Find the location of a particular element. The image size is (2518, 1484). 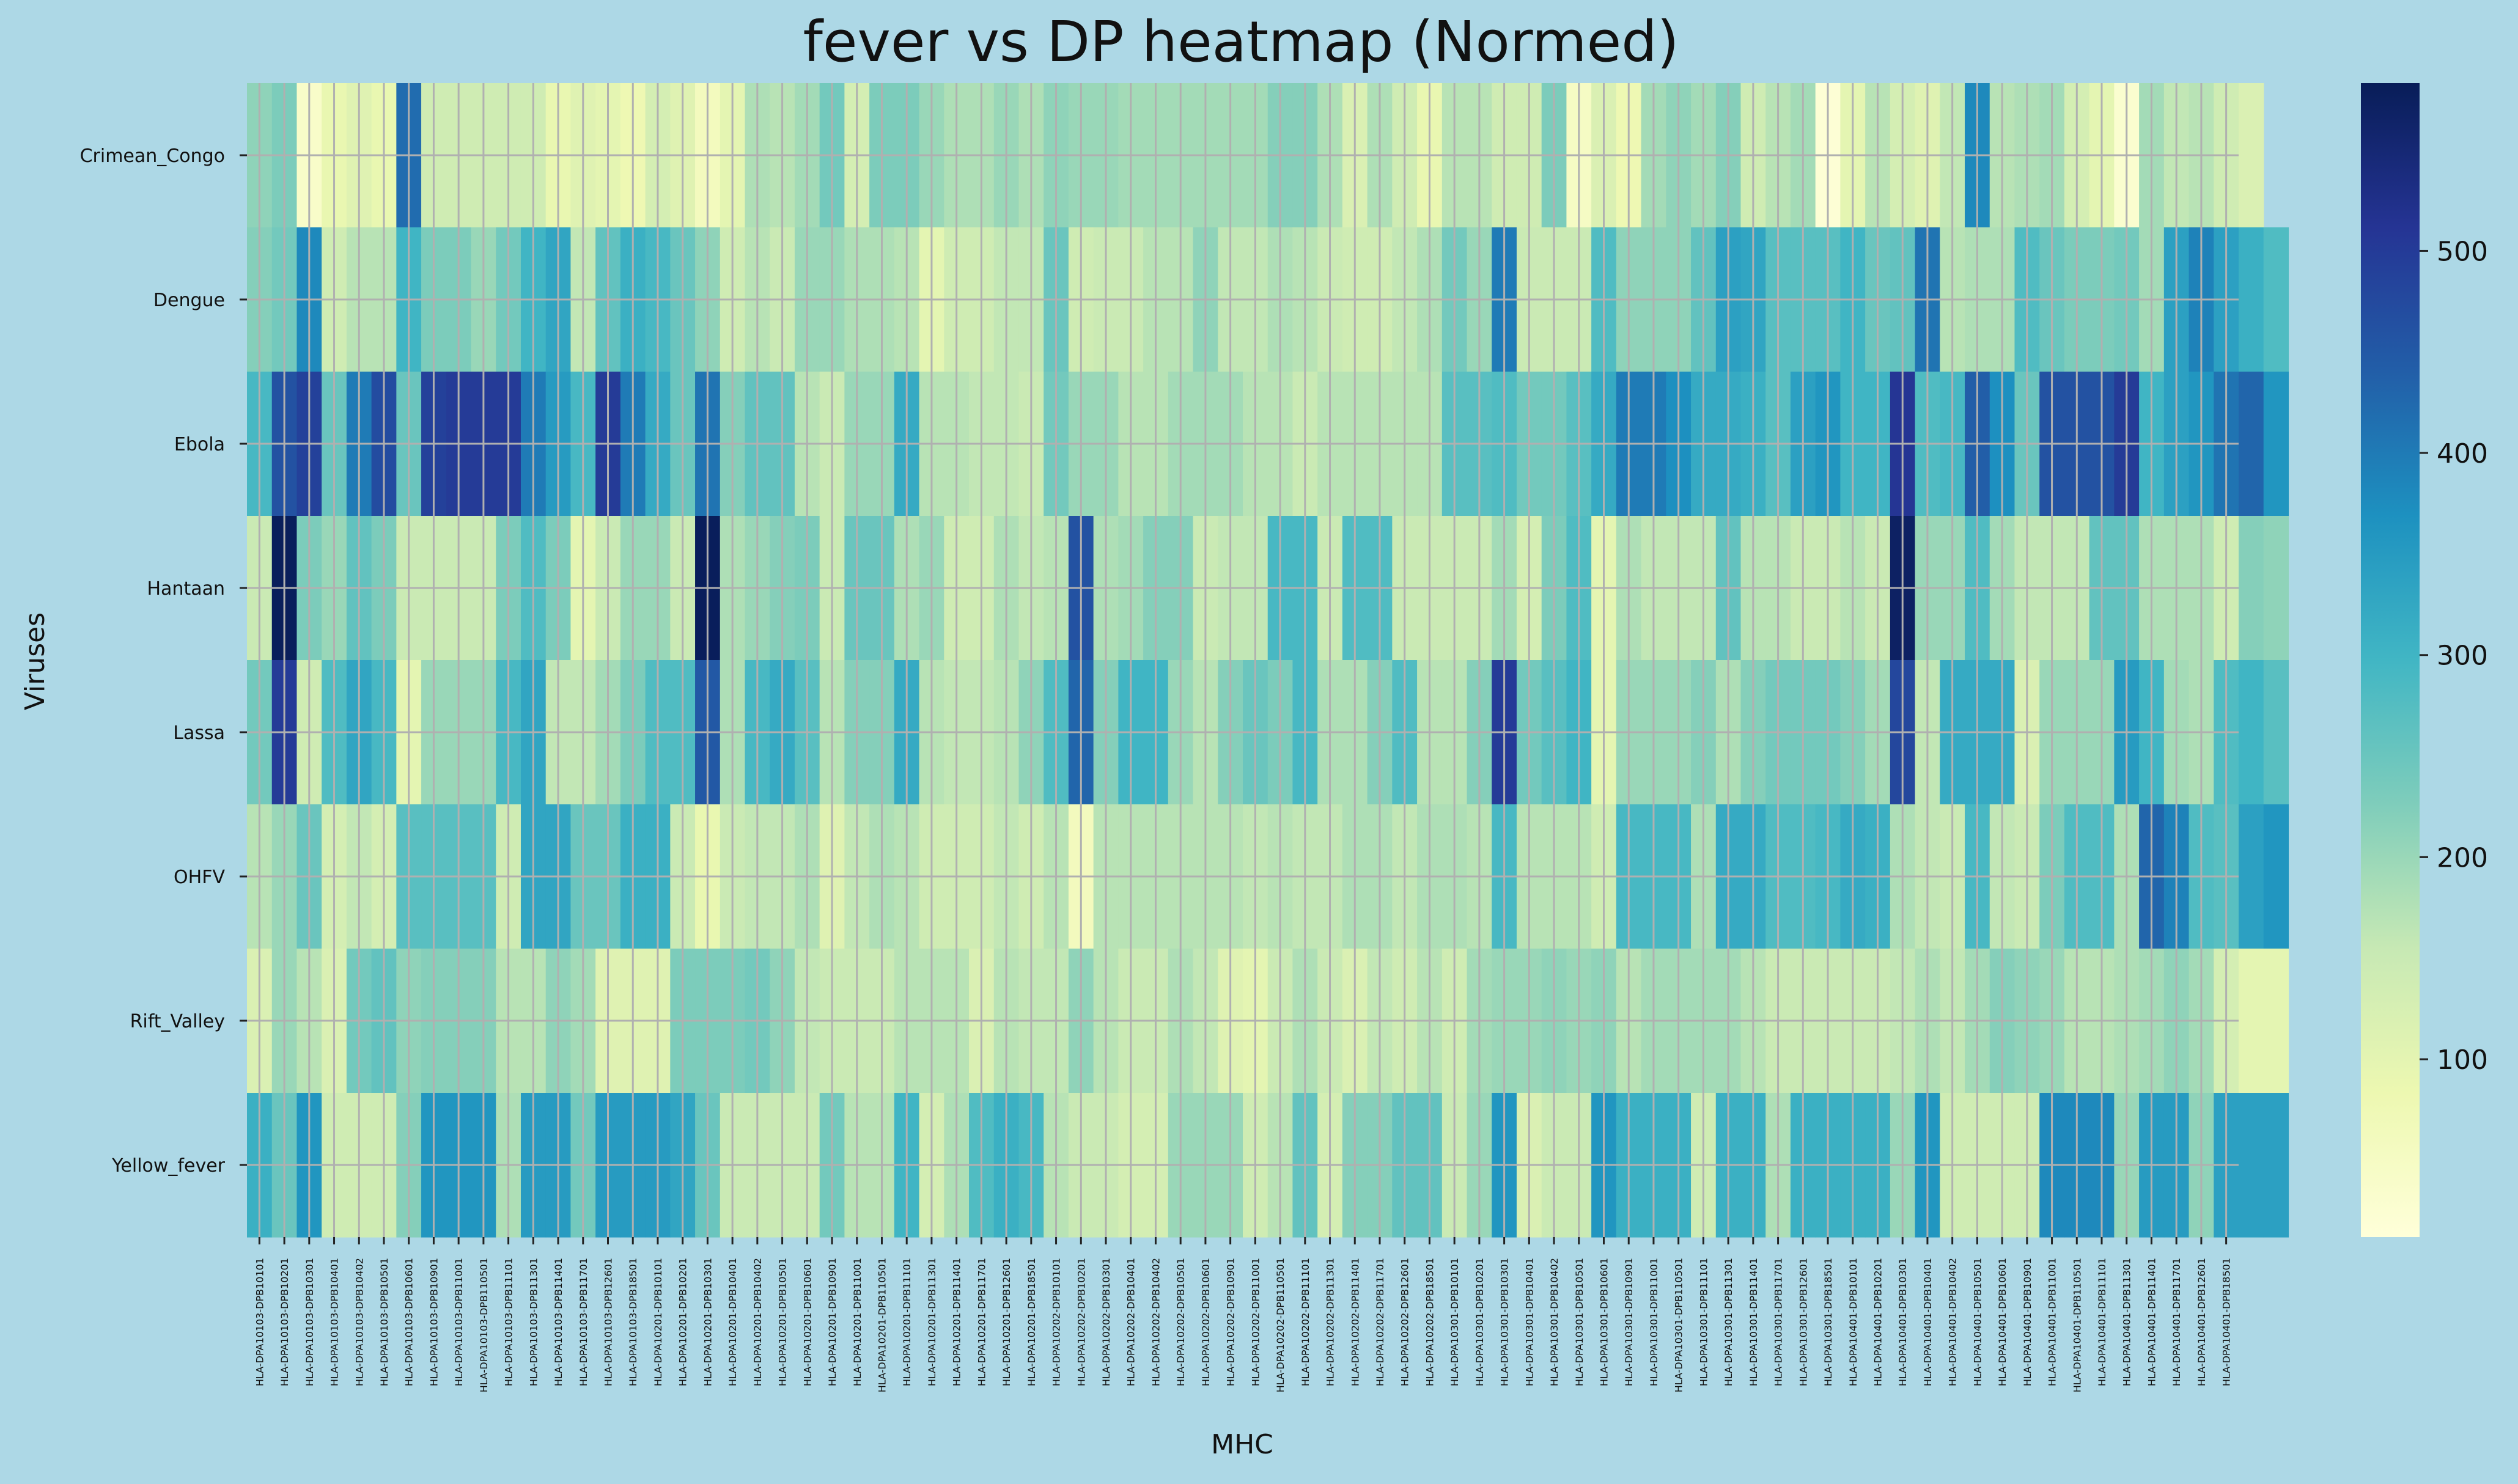

x-tick-label: HLA-DPA10103-DPB10301 is located at coordinates (309, 1322).